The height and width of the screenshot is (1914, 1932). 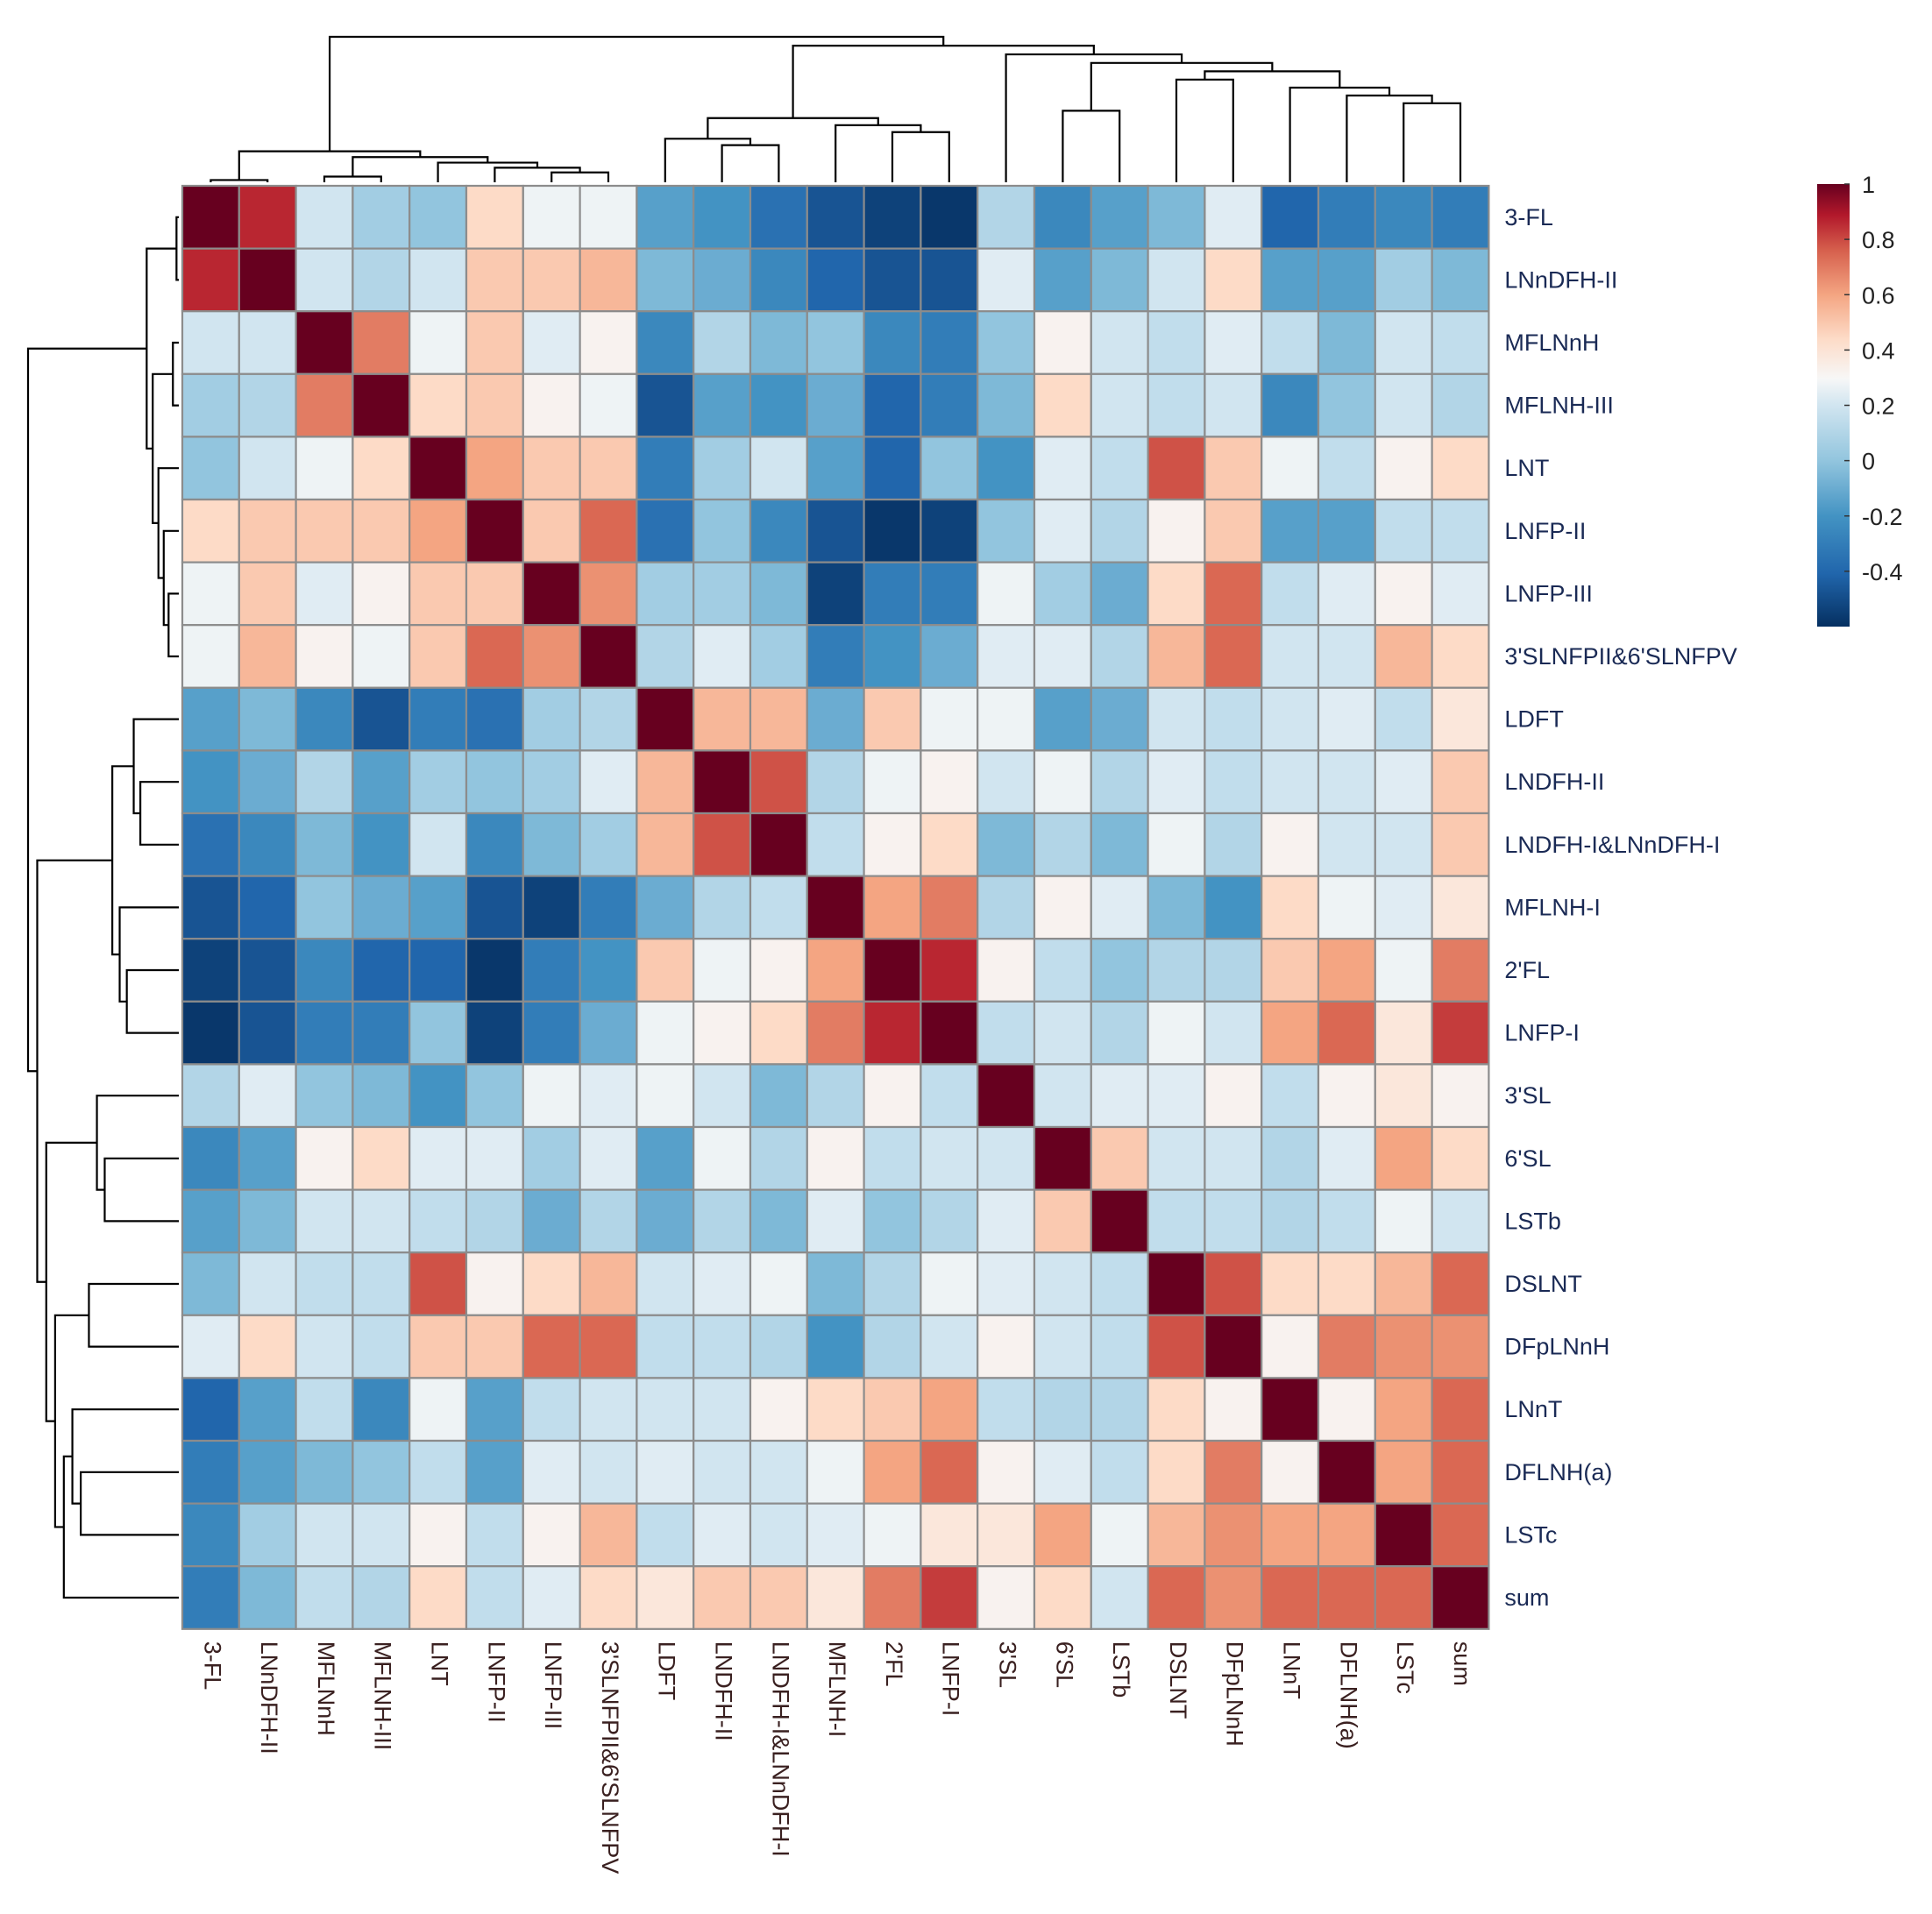 What do you see at coordinates (1291, 1670) in the screenshot?
I see `column-label-lnnt: LNnT` at bounding box center [1291, 1670].